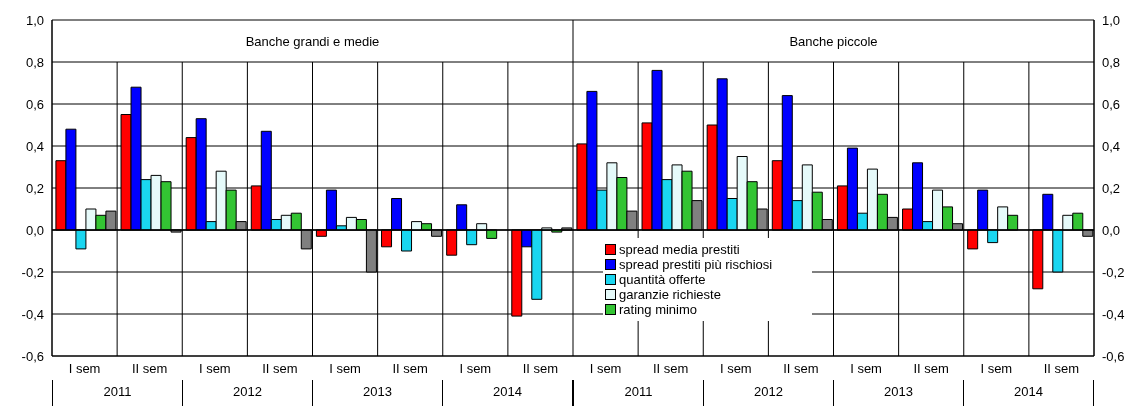 The height and width of the screenshot is (408, 1146). What do you see at coordinates (833, 41) in the screenshot?
I see `text: Banche piccole` at bounding box center [833, 41].